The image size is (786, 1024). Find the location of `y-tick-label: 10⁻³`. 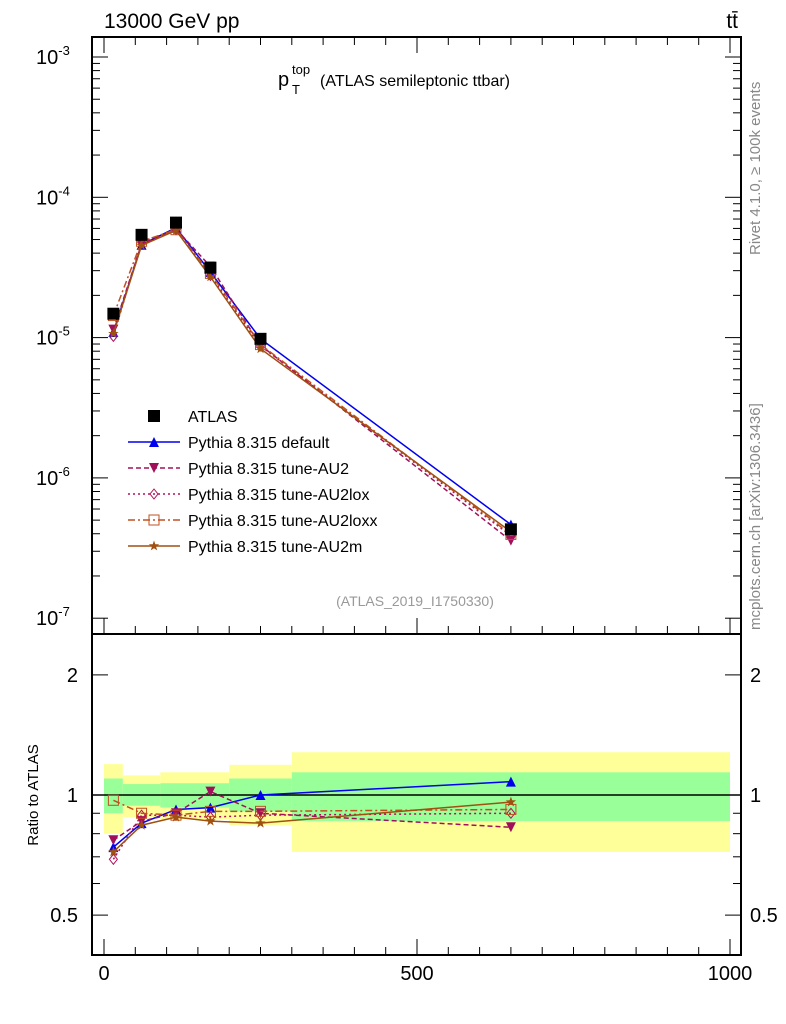

y-tick-label: 10⁻³ is located at coordinates (53, 56).